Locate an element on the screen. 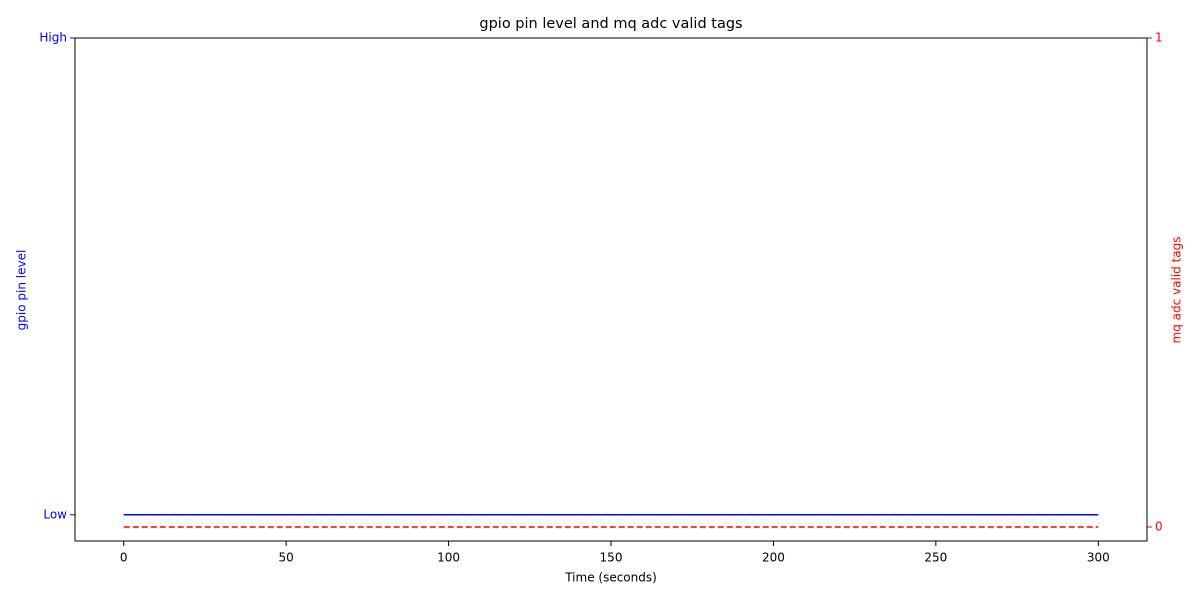 This screenshot has width=1200, height=600. y2-tick-label: 1 is located at coordinates (1159, 38).